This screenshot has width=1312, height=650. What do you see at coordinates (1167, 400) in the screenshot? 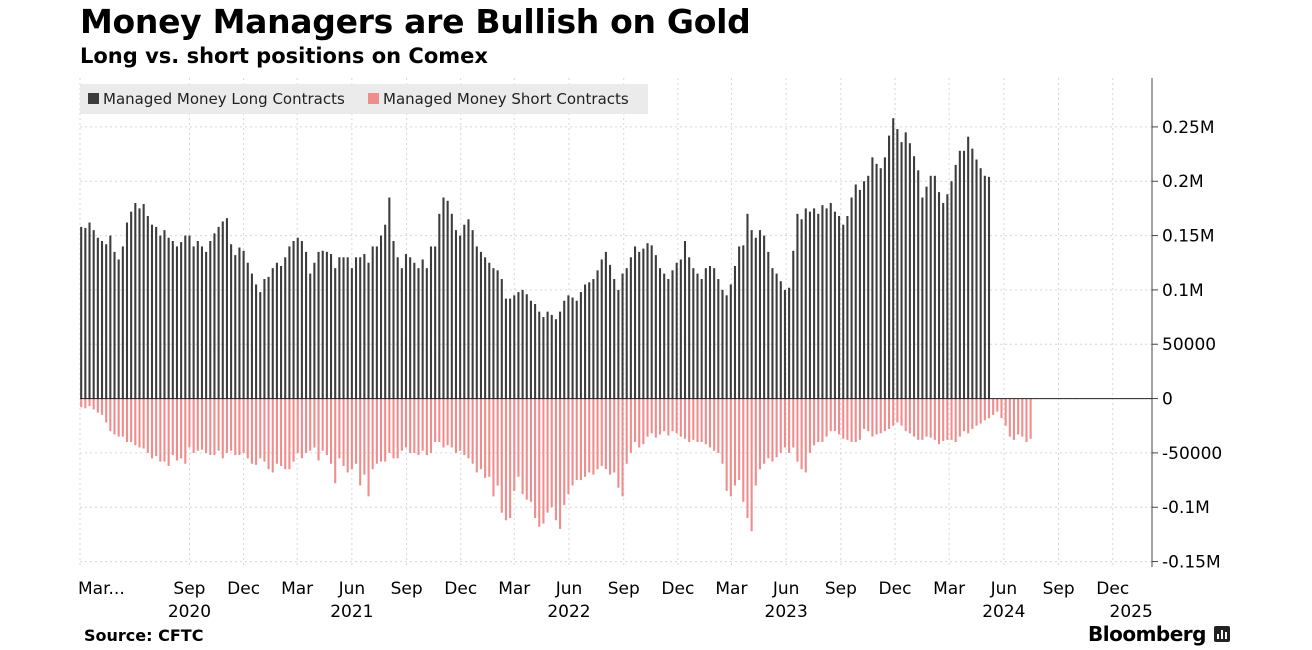
I see `y-tick-label: 0` at bounding box center [1167, 400].